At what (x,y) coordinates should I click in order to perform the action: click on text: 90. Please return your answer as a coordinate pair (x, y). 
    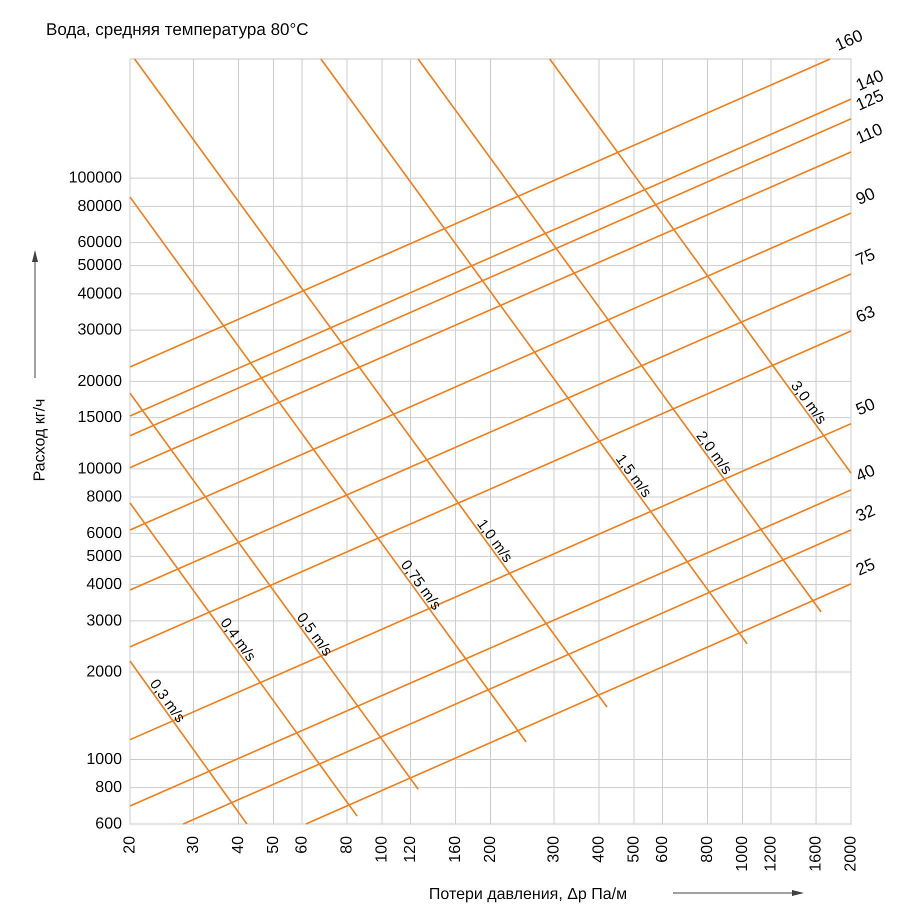
    Looking at the image, I should click on (865, 196).